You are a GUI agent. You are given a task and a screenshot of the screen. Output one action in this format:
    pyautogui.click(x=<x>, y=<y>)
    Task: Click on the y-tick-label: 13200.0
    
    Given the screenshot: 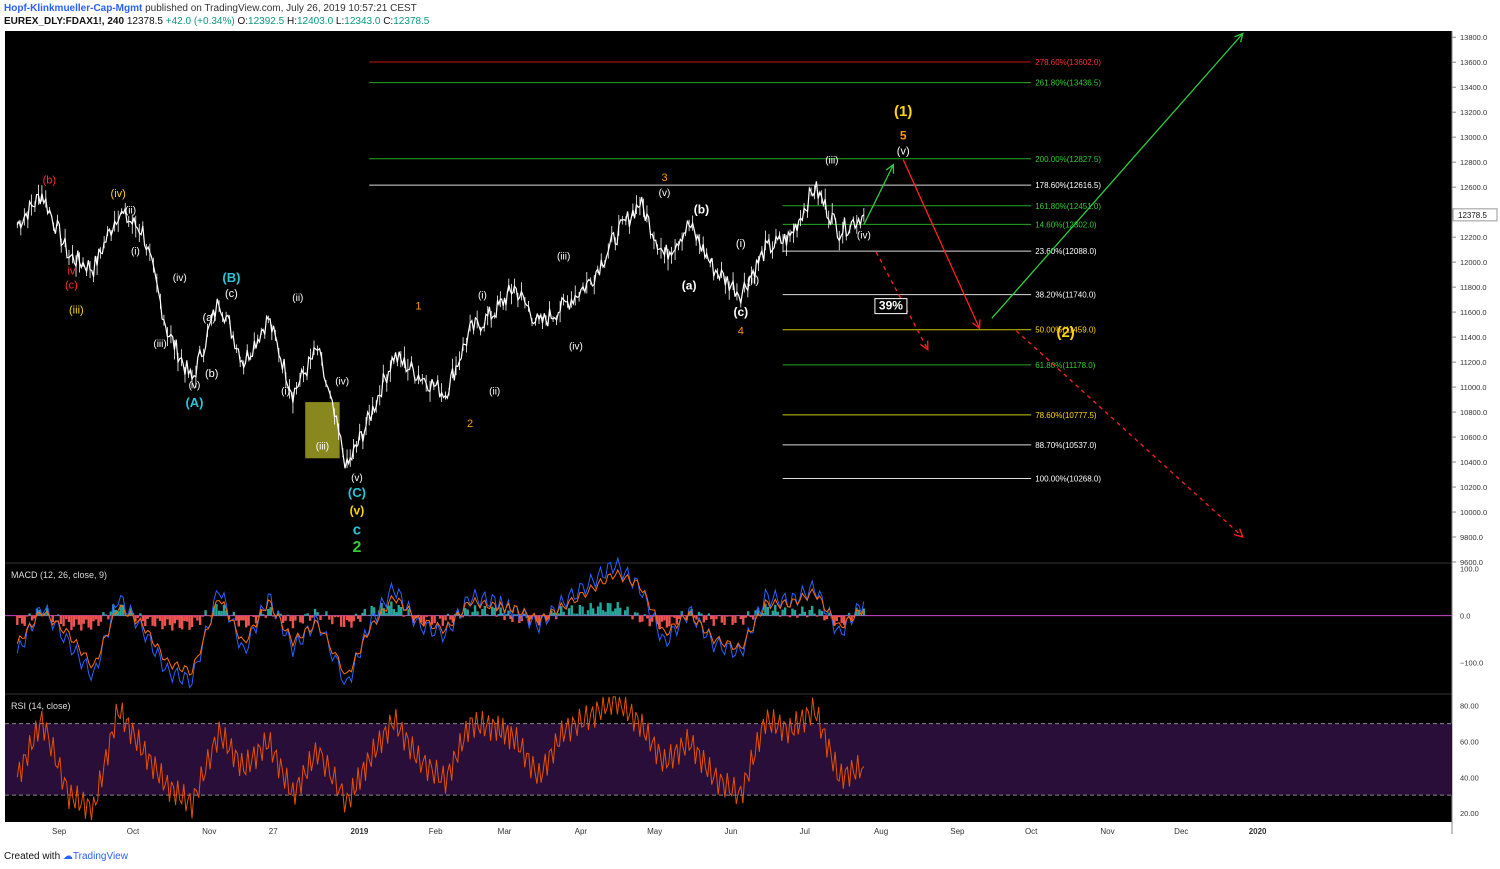 What is the action you would take?
    pyautogui.click(x=1473, y=112)
    